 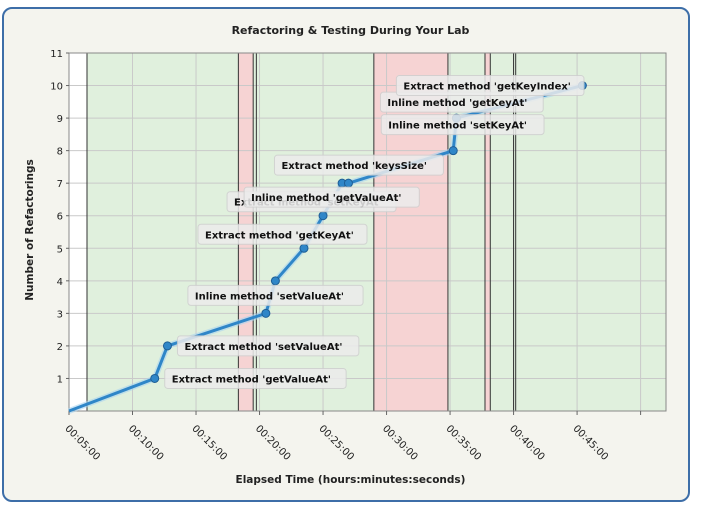 What do you see at coordinates (251, 379) in the screenshot?
I see `annotation-label: Extract method 'getValueAt'` at bounding box center [251, 379].